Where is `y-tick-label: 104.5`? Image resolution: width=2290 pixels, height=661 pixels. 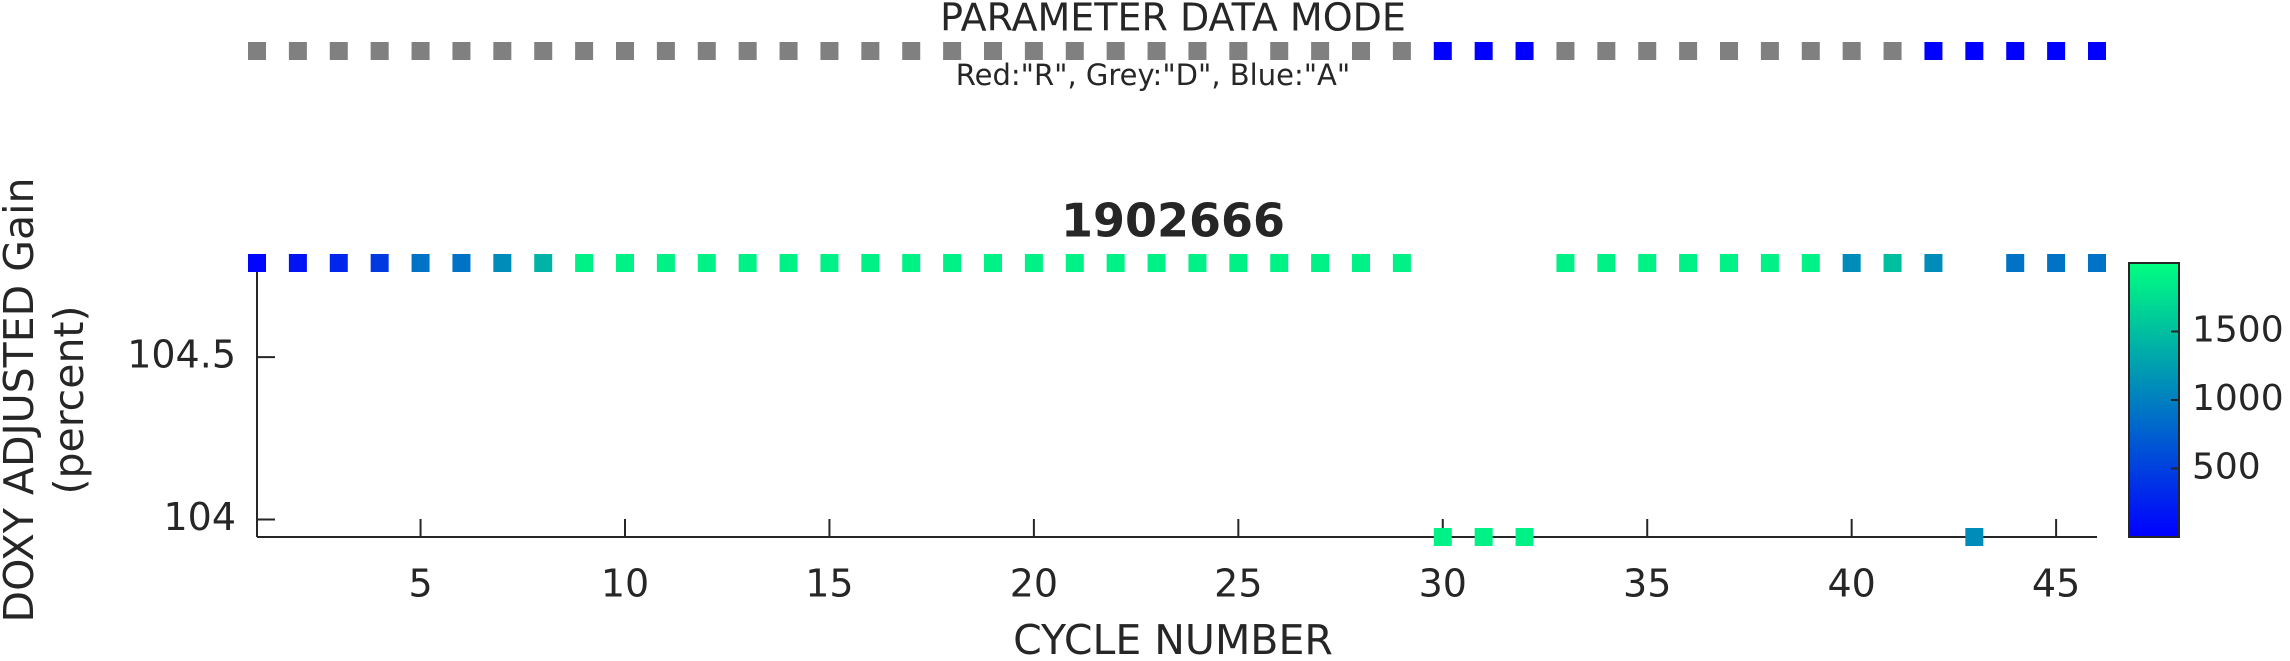 y-tick-label: 104.5 is located at coordinates (181, 355).